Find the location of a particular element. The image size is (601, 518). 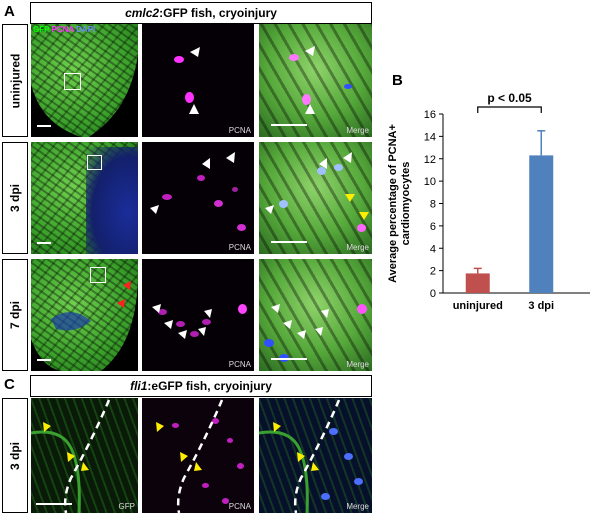

y-tick-label: 16 is located at coordinates (430, 115).